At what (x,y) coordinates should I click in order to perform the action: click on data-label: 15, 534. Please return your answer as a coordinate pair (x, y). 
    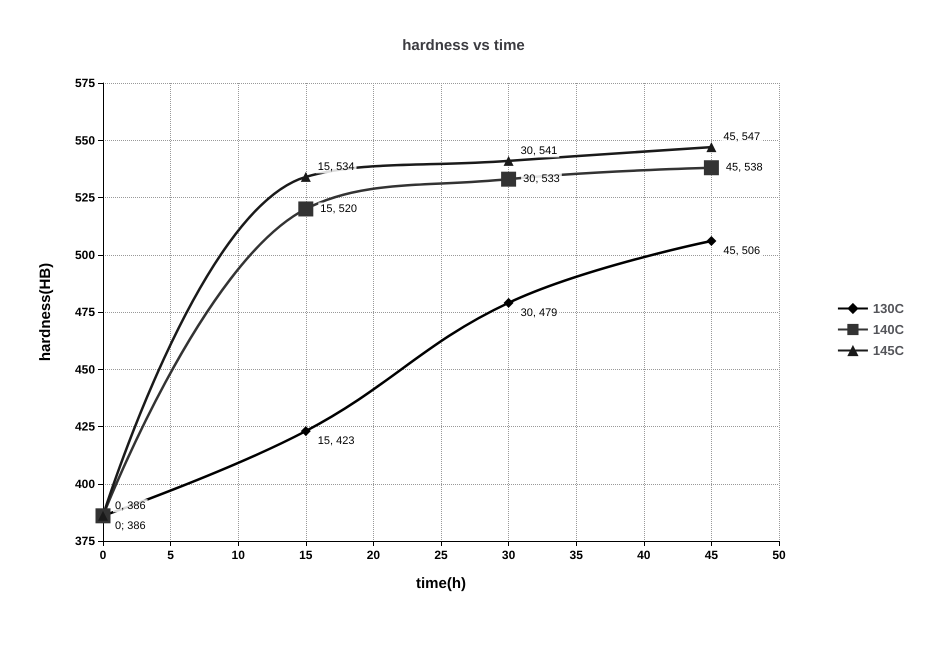
    Looking at the image, I should click on (336, 166).